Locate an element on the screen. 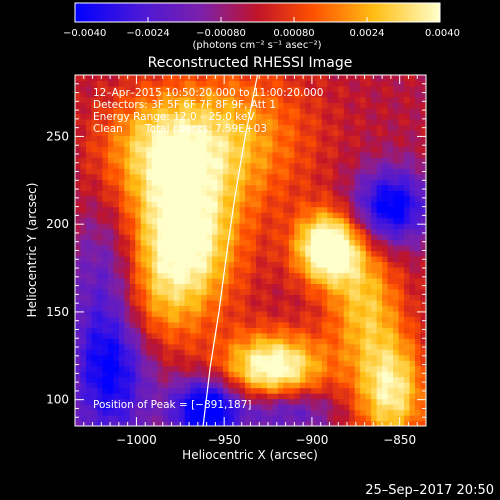 Image resolution: width=500 pixels, height=500 pixels. x-tick-label: −1000 is located at coordinates (136, 440).